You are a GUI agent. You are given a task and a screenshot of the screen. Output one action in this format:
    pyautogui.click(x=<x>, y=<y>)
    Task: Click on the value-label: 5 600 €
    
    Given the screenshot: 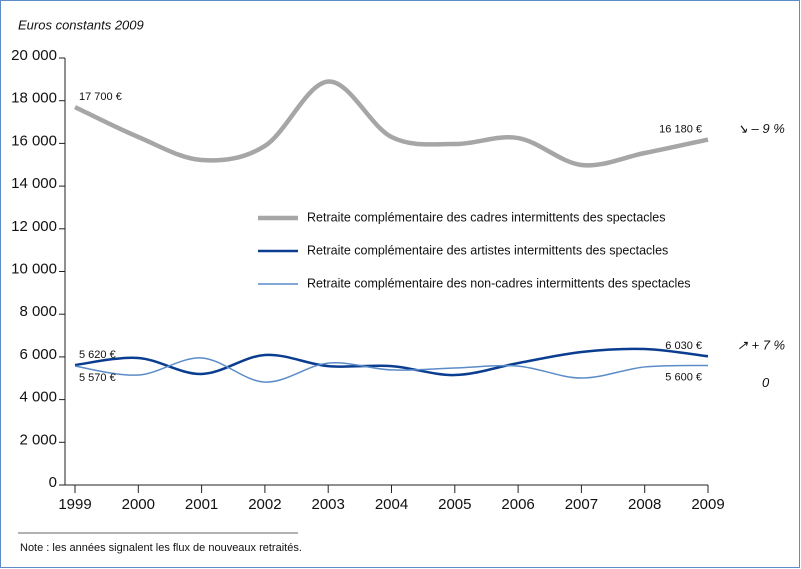 What is the action you would take?
    pyautogui.click(x=683, y=377)
    